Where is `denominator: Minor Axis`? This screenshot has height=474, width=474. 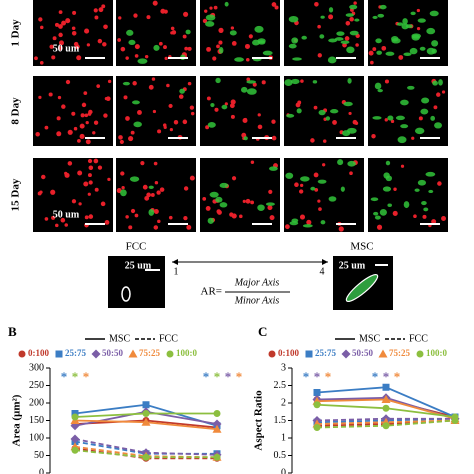 denominator: Minor Axis is located at coordinates (257, 300).